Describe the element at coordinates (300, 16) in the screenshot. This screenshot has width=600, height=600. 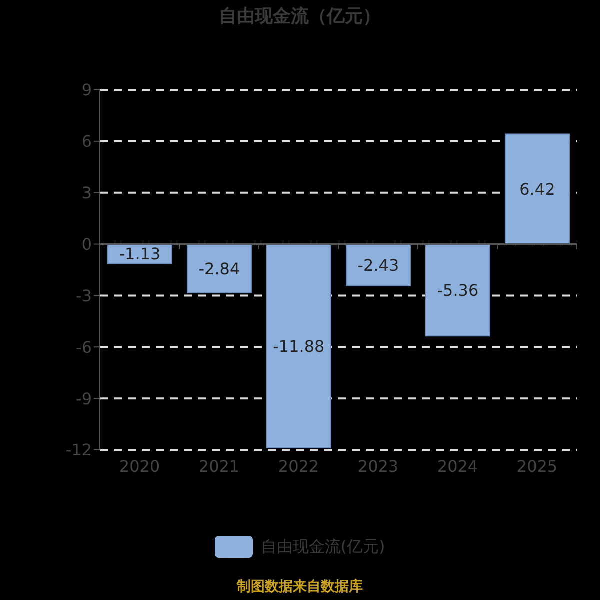
I see `chart-title: 自由现金流（亿元）` at that location.